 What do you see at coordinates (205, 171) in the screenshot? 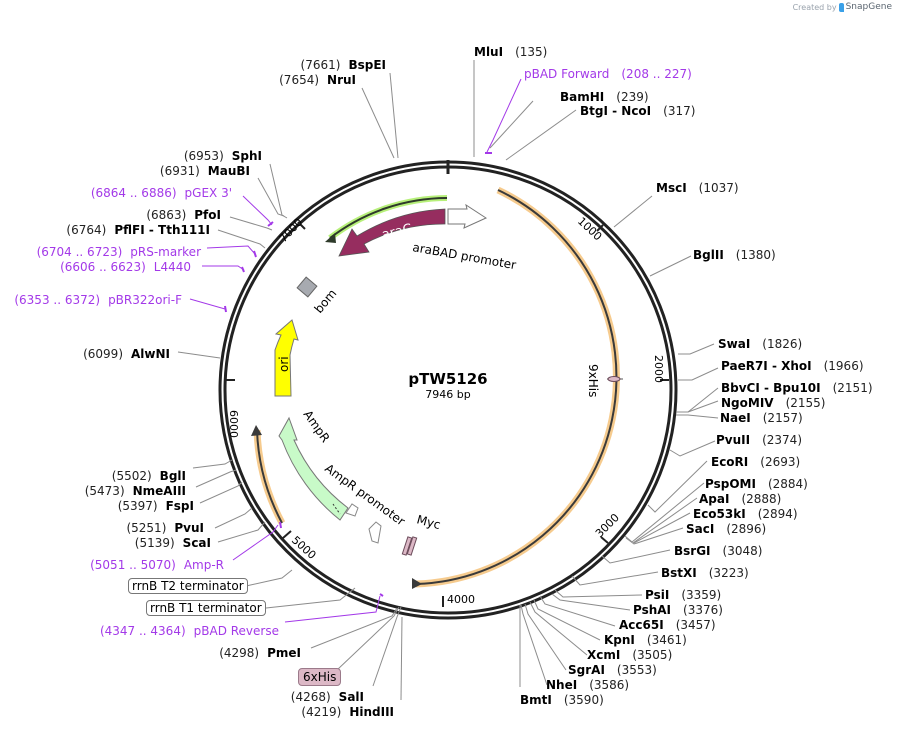
I see `svg-text:(6931)MauBI: (6931) MauBI` at bounding box center [205, 171].